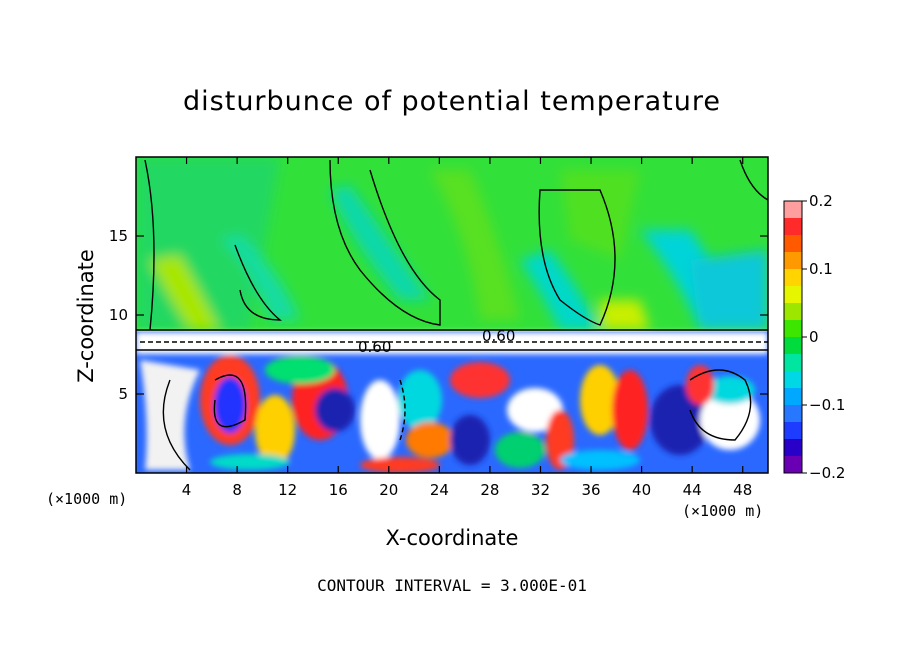 The width and height of the screenshot is (904, 654). Describe the element at coordinates (388, 490) in the screenshot. I see `x-tick-label: 20` at that location.